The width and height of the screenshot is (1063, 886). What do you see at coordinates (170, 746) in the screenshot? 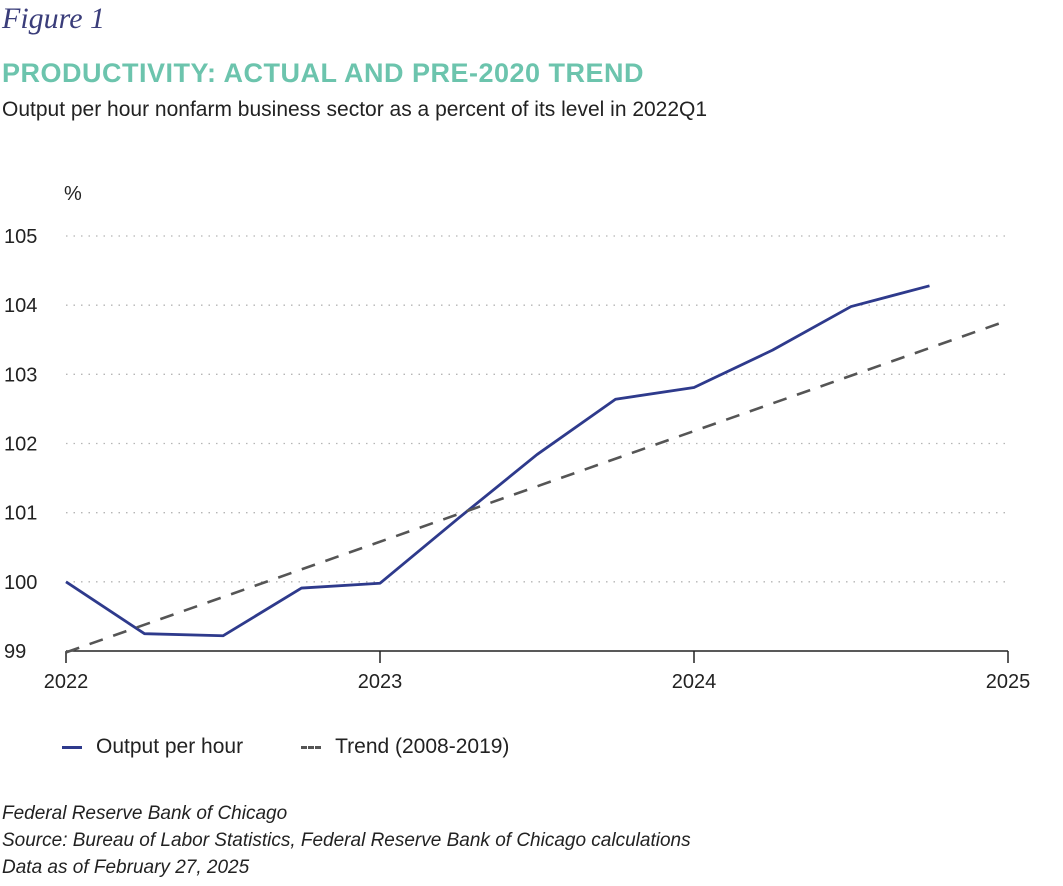
I see `legend-label-output: Output per hour` at bounding box center [170, 746].